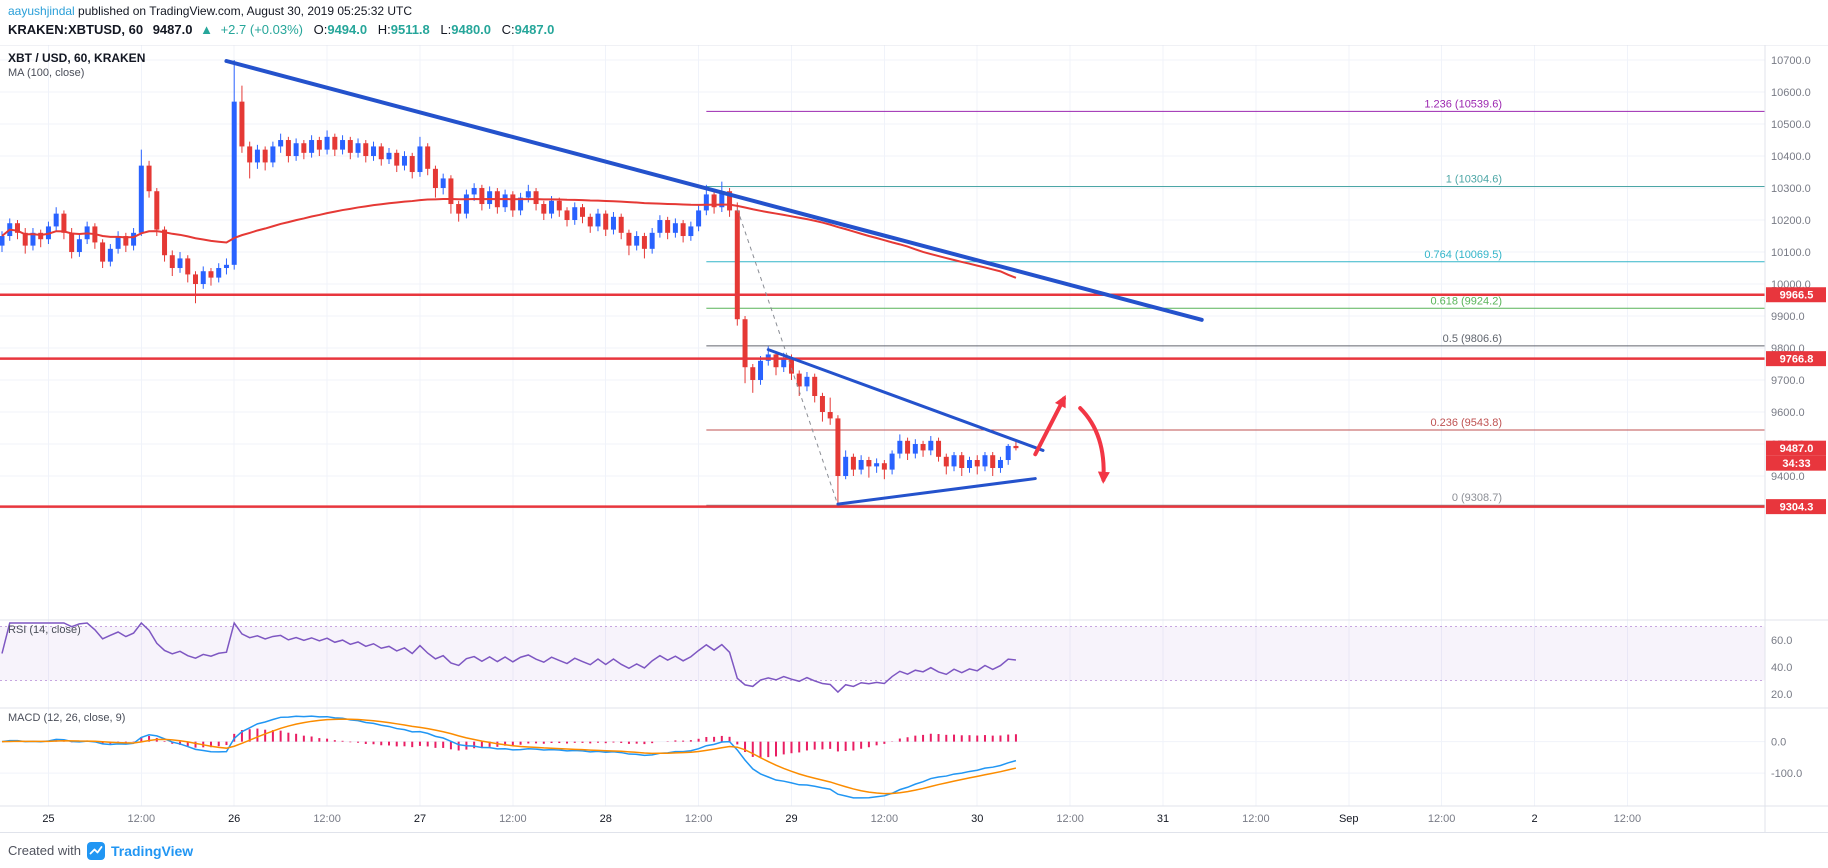 The width and height of the screenshot is (1828, 868). I want to click on time-tick-label: 31, so click(1163, 819).